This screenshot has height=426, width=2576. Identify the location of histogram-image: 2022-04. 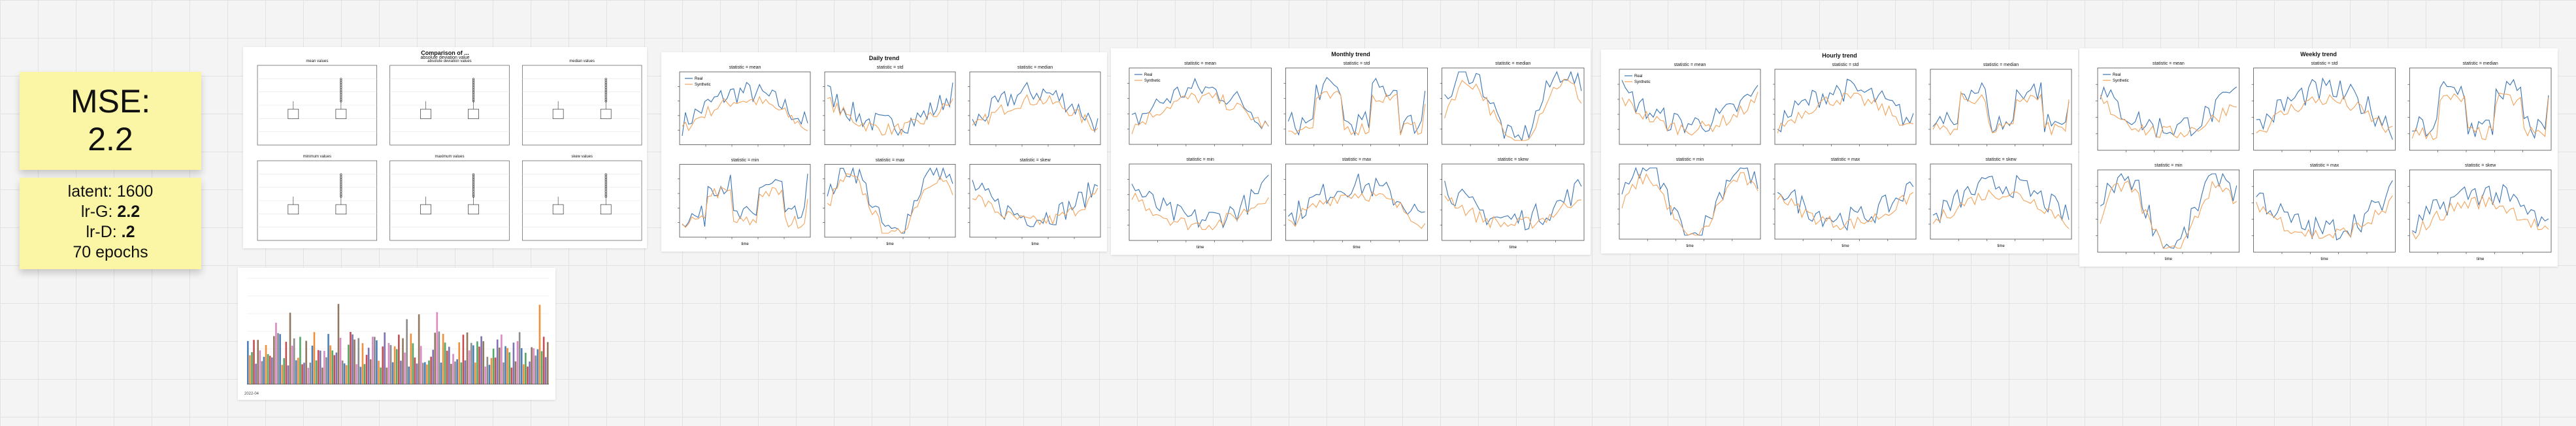
(396, 334).